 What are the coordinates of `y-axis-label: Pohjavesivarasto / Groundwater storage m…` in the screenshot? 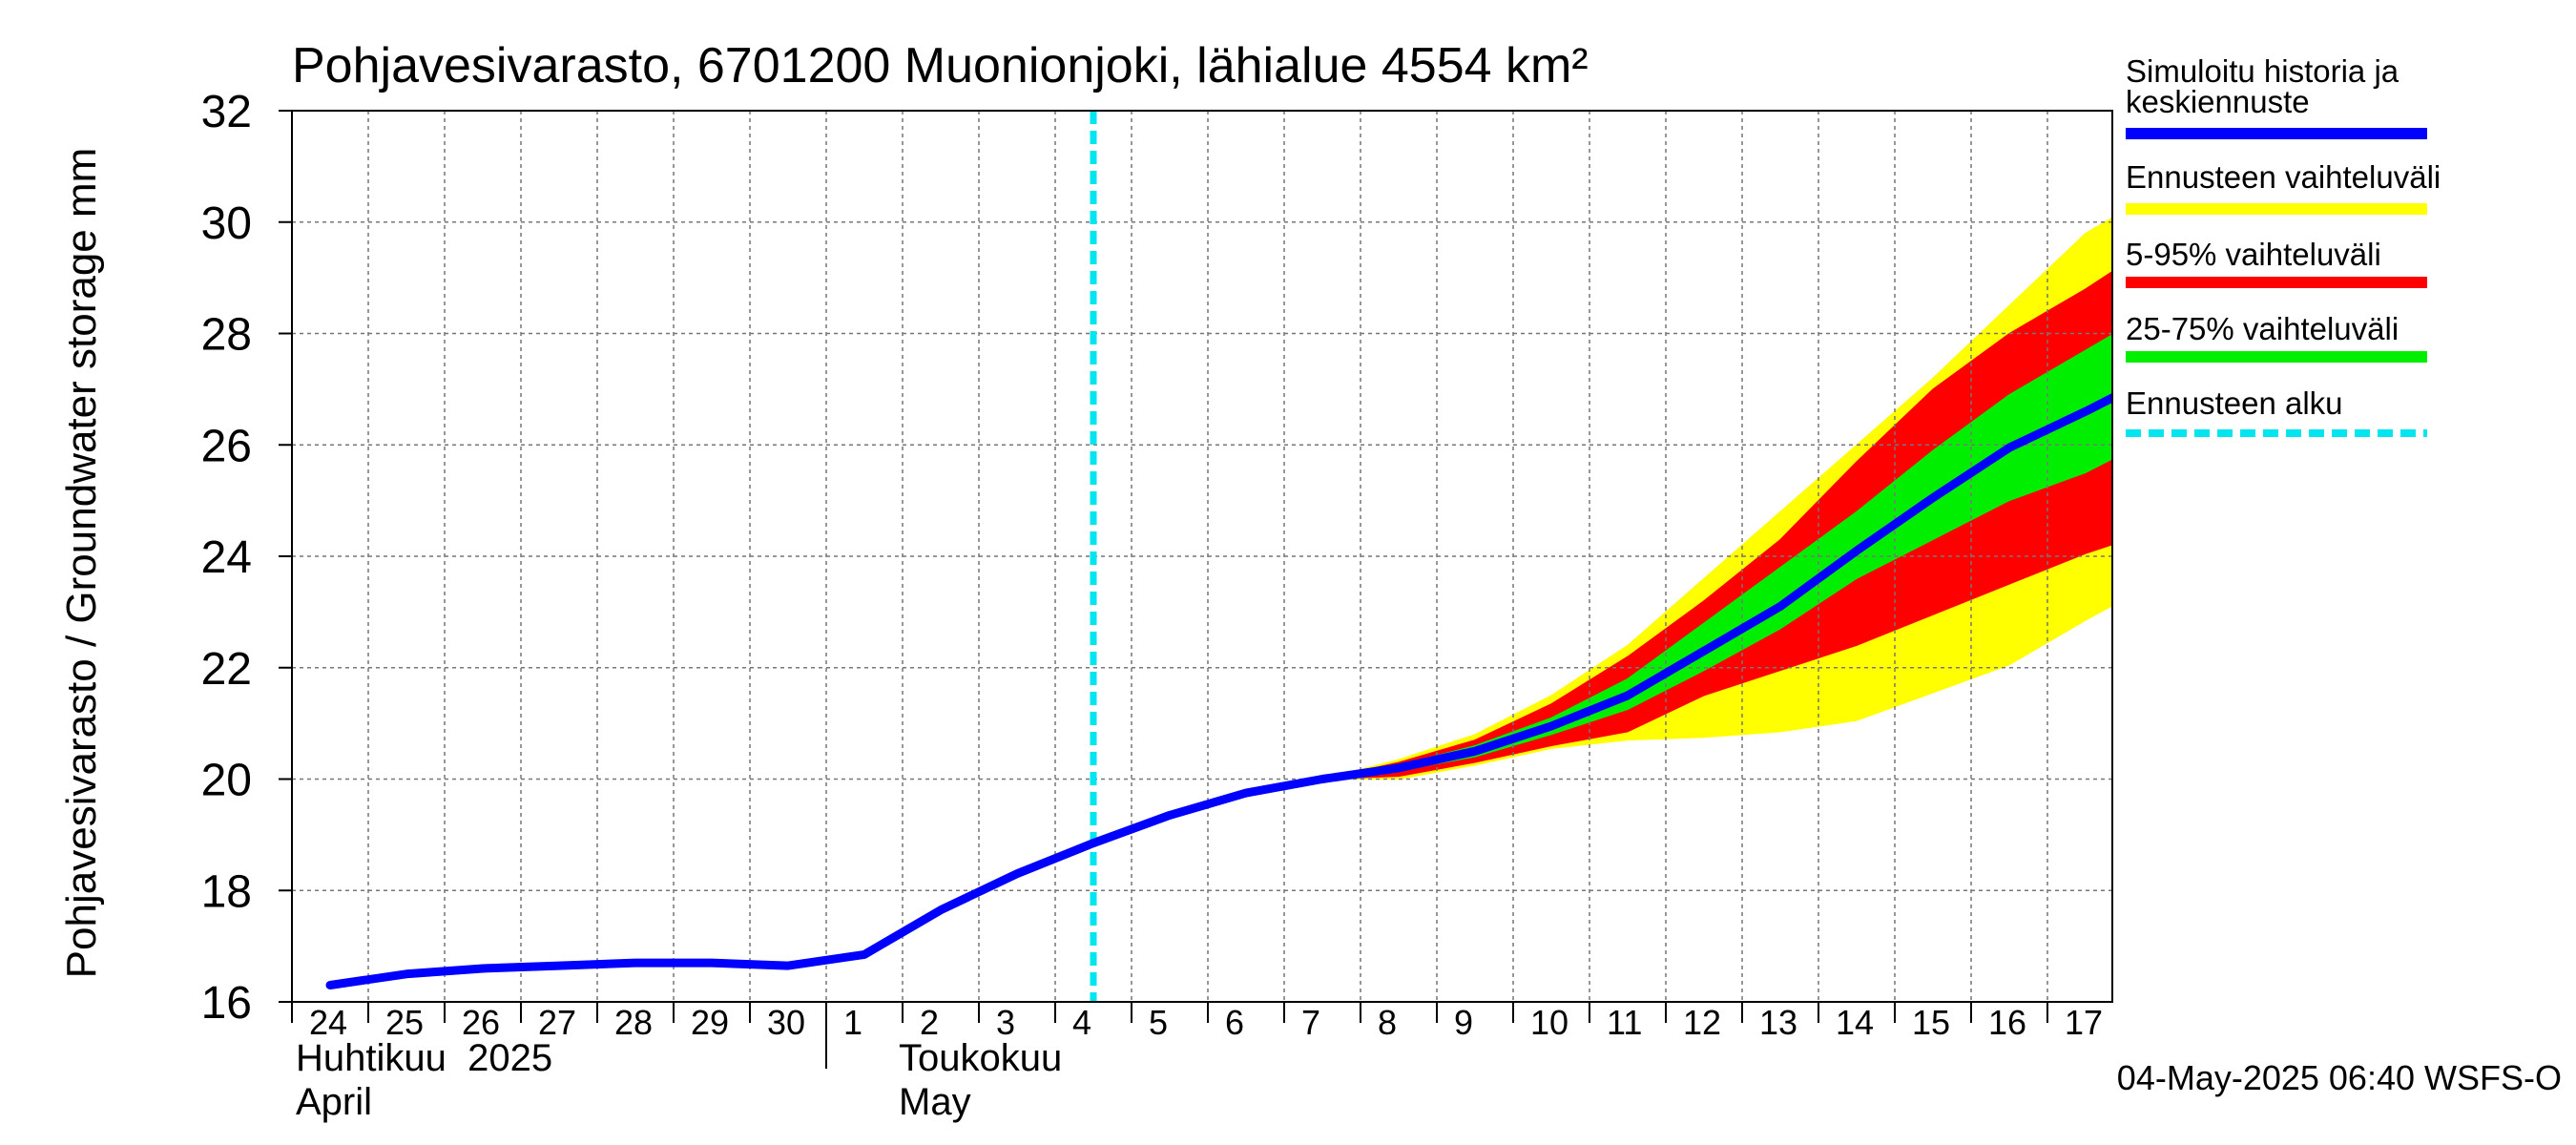 It's located at (81, 563).